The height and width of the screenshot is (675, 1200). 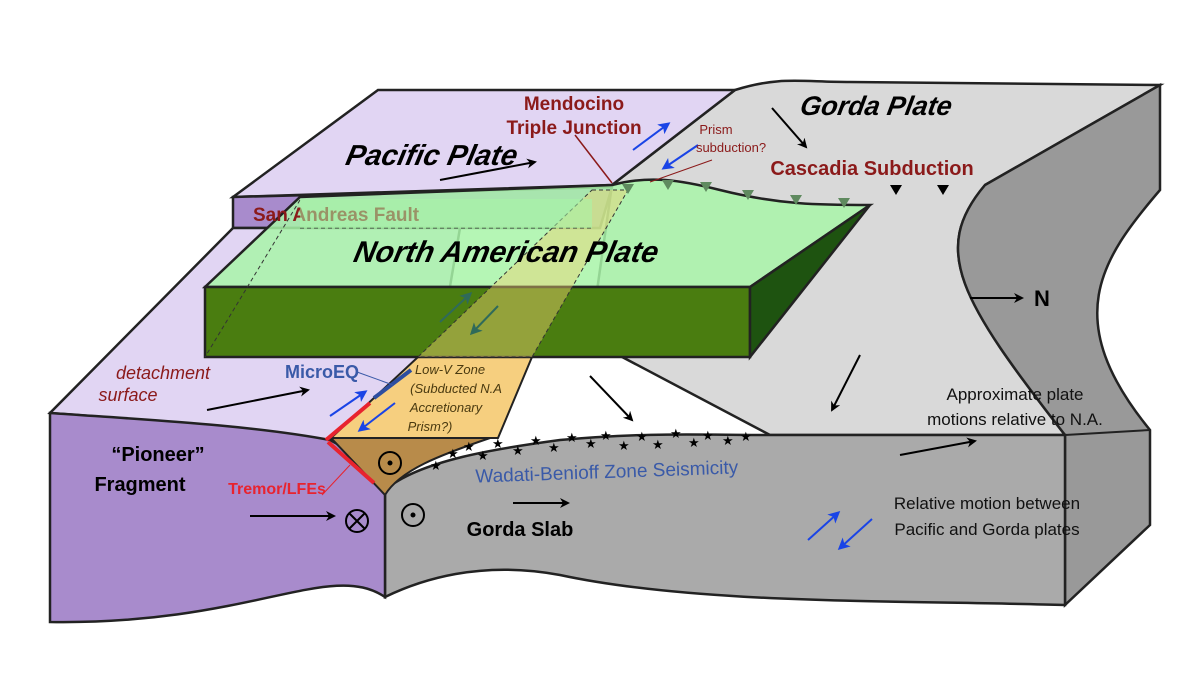 I want to click on low-v-zone-projection, so click(x=522, y=273).